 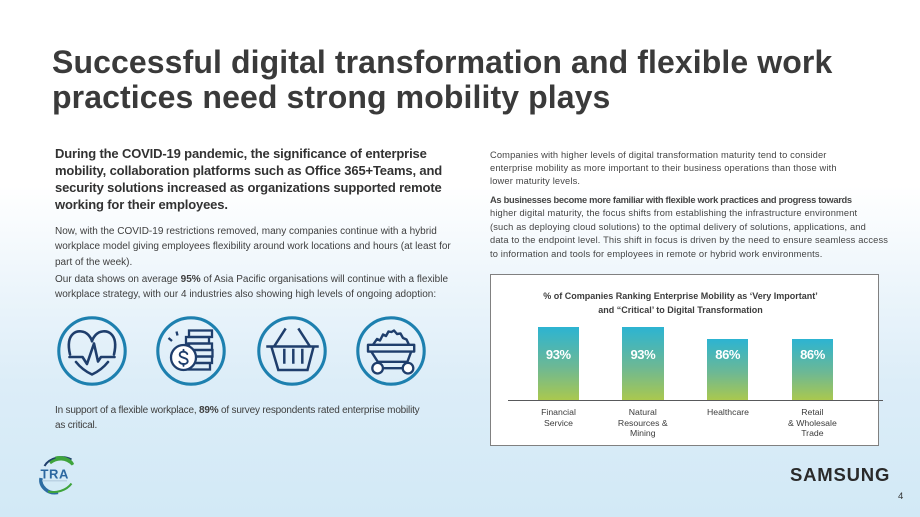 I want to click on svg-text: TRA, so click(x=55, y=474).